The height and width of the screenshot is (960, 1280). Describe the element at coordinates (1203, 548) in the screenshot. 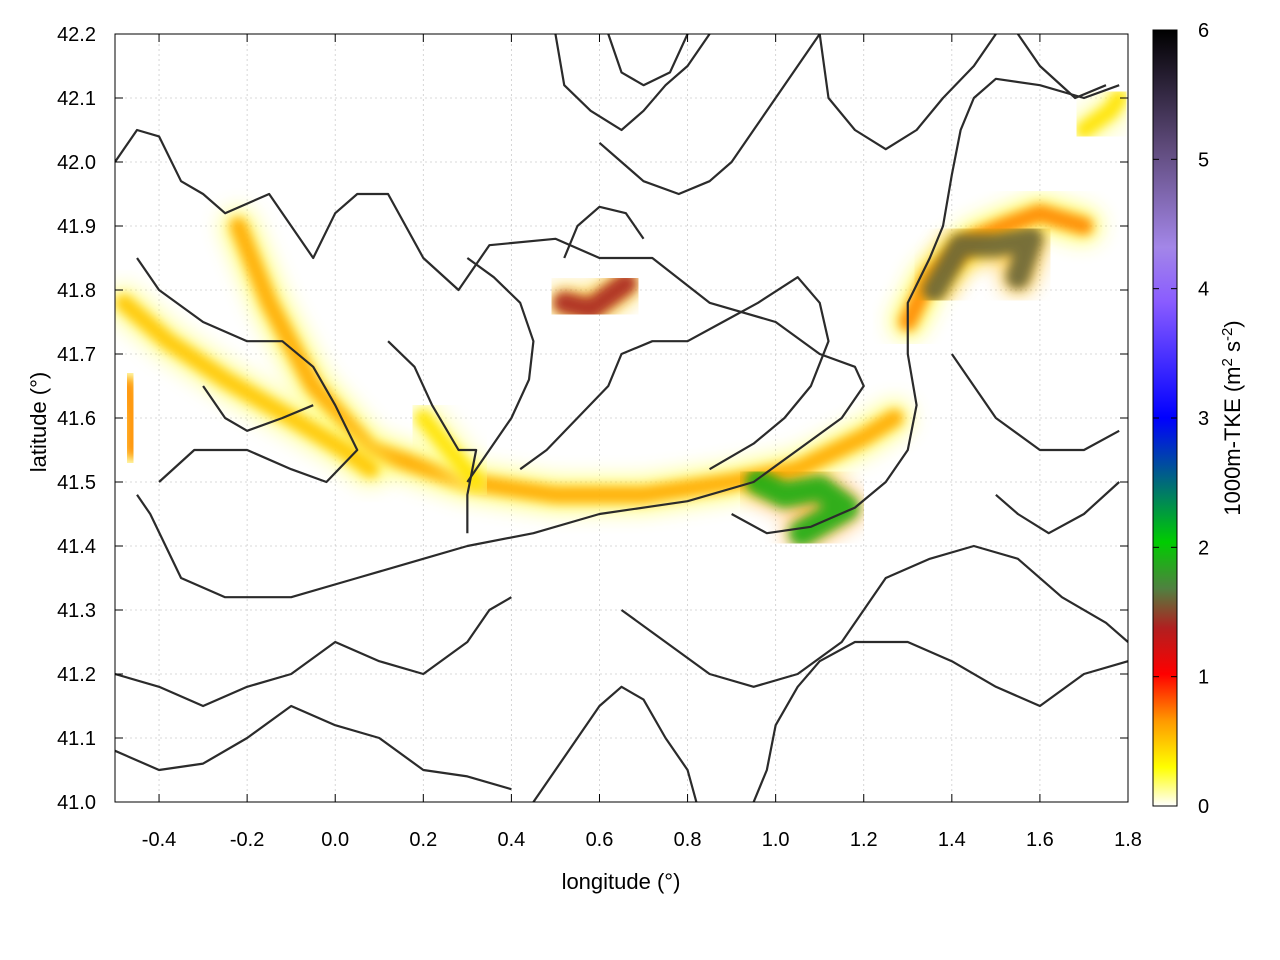

I see `colorbar-tick-label: 2` at that location.